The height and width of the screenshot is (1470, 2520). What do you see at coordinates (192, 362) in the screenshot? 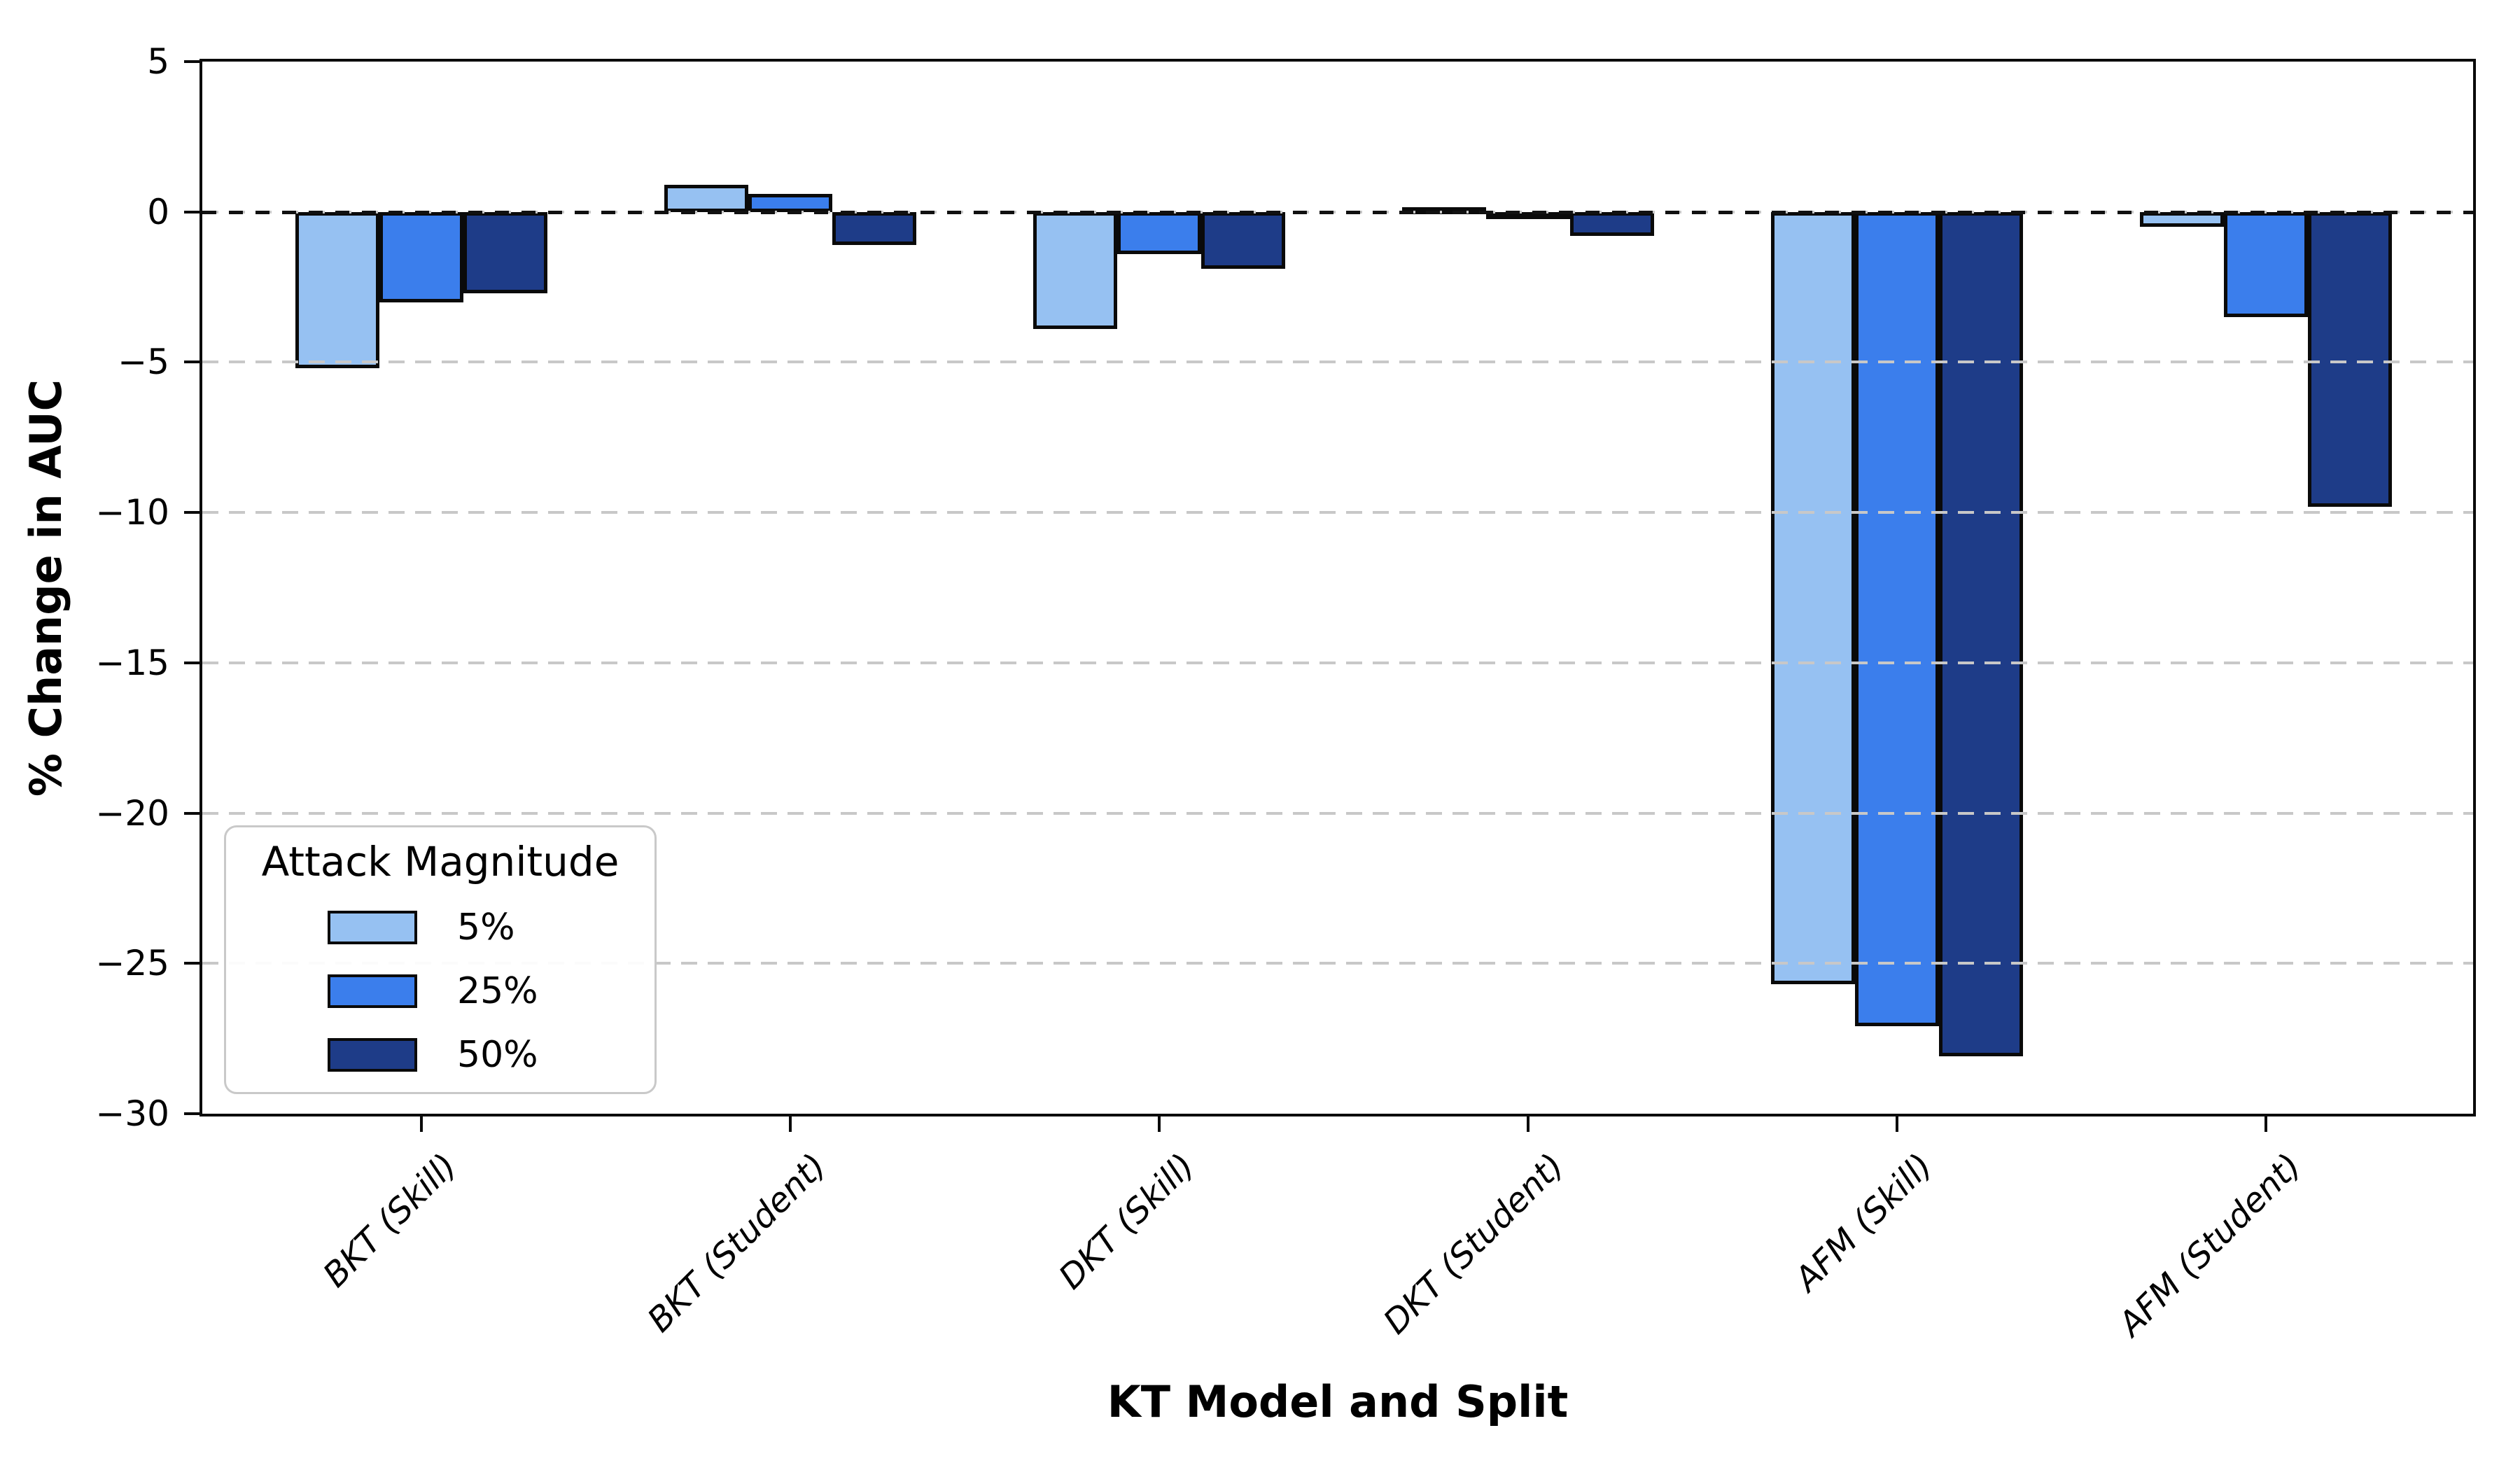
I see `y-tick-mark--5` at bounding box center [192, 362].